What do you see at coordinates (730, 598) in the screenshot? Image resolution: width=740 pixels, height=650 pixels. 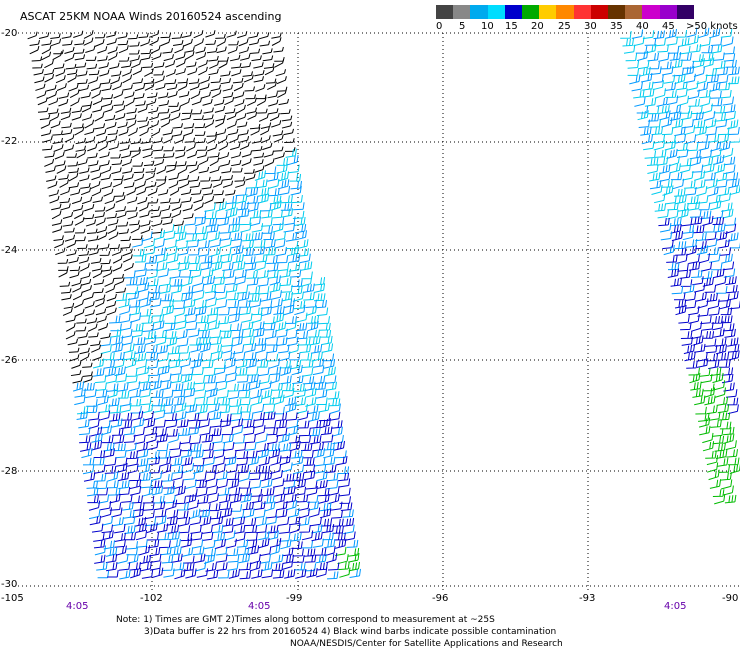 I see `lon-label-90: -90` at bounding box center [730, 598].